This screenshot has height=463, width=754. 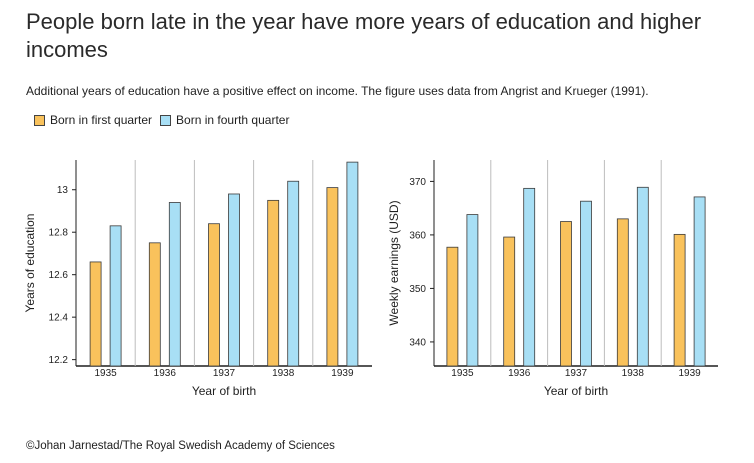 I want to click on x-tick-label-earnings: 1938, so click(x=633, y=373).